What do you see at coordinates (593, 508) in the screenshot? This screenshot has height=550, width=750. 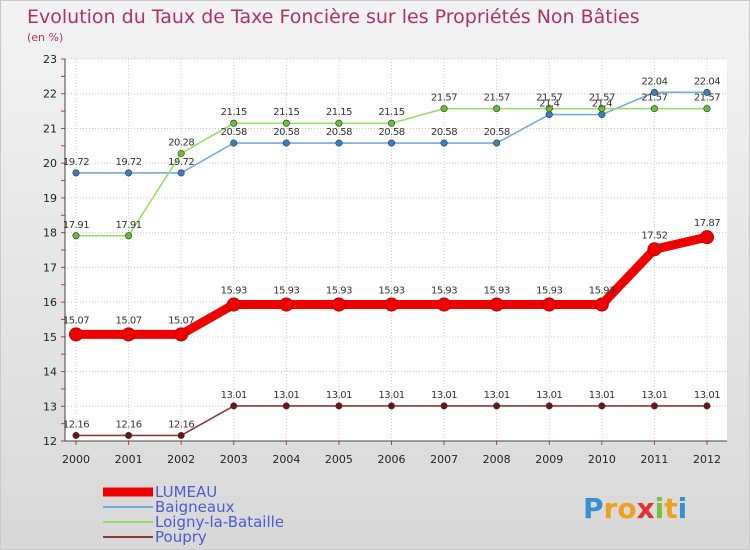 I see `logo-letter: P` at bounding box center [593, 508].